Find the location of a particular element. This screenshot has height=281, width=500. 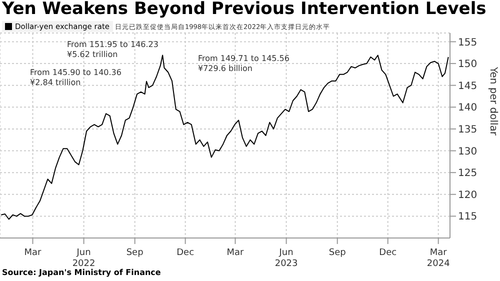

y-tick-label: 120 is located at coordinates (468, 195).